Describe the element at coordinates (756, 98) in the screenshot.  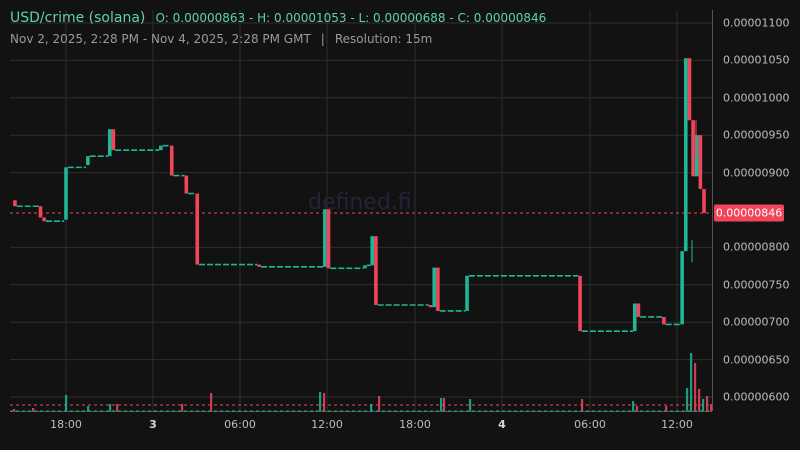
I see `price-tick-label: 0.00001000` at that location.